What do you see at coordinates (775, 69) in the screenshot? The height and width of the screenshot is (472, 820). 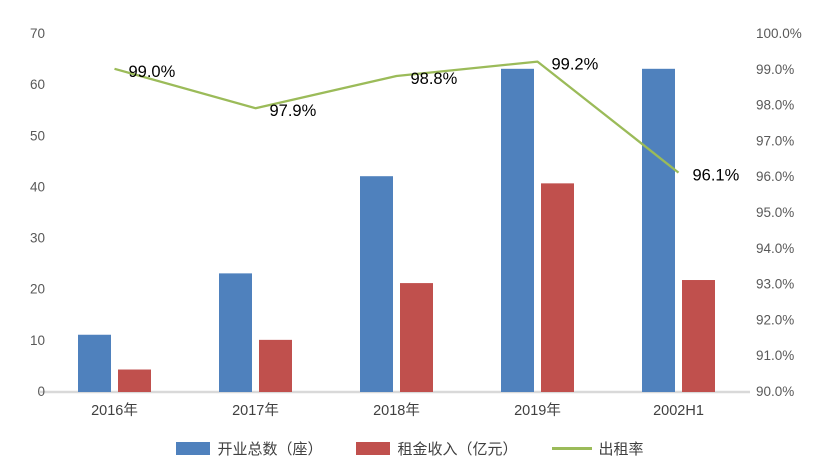 I see `right-axis-tick: 99.0%` at bounding box center [775, 69].